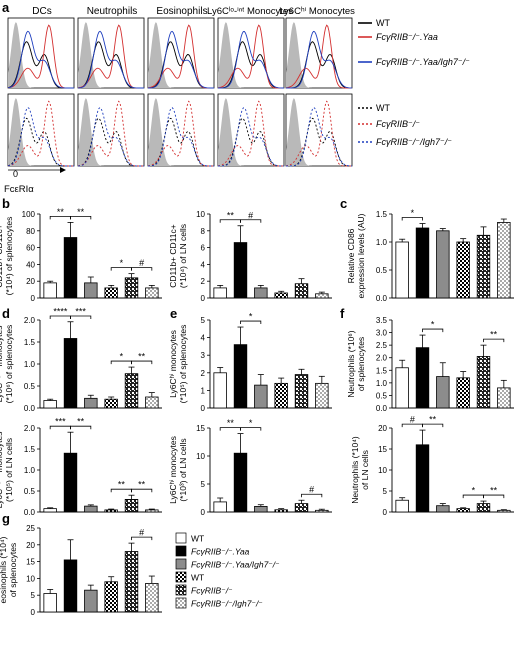 The image size is (520, 647). Describe the element at coordinates (112, 11) in the screenshot. I see `hist-title-neutrophils: Neutrophils` at that location.